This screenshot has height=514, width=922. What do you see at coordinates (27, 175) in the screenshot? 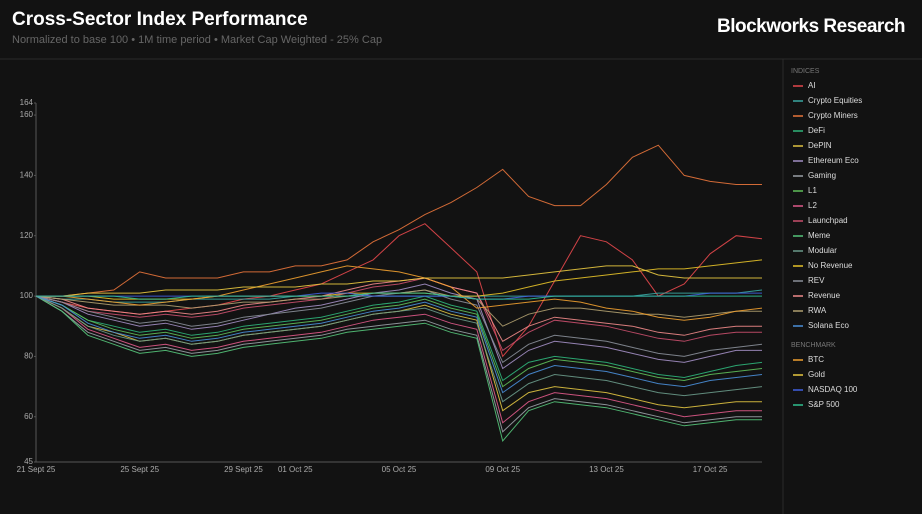
I see `y-tick-label: 140` at bounding box center [27, 175].